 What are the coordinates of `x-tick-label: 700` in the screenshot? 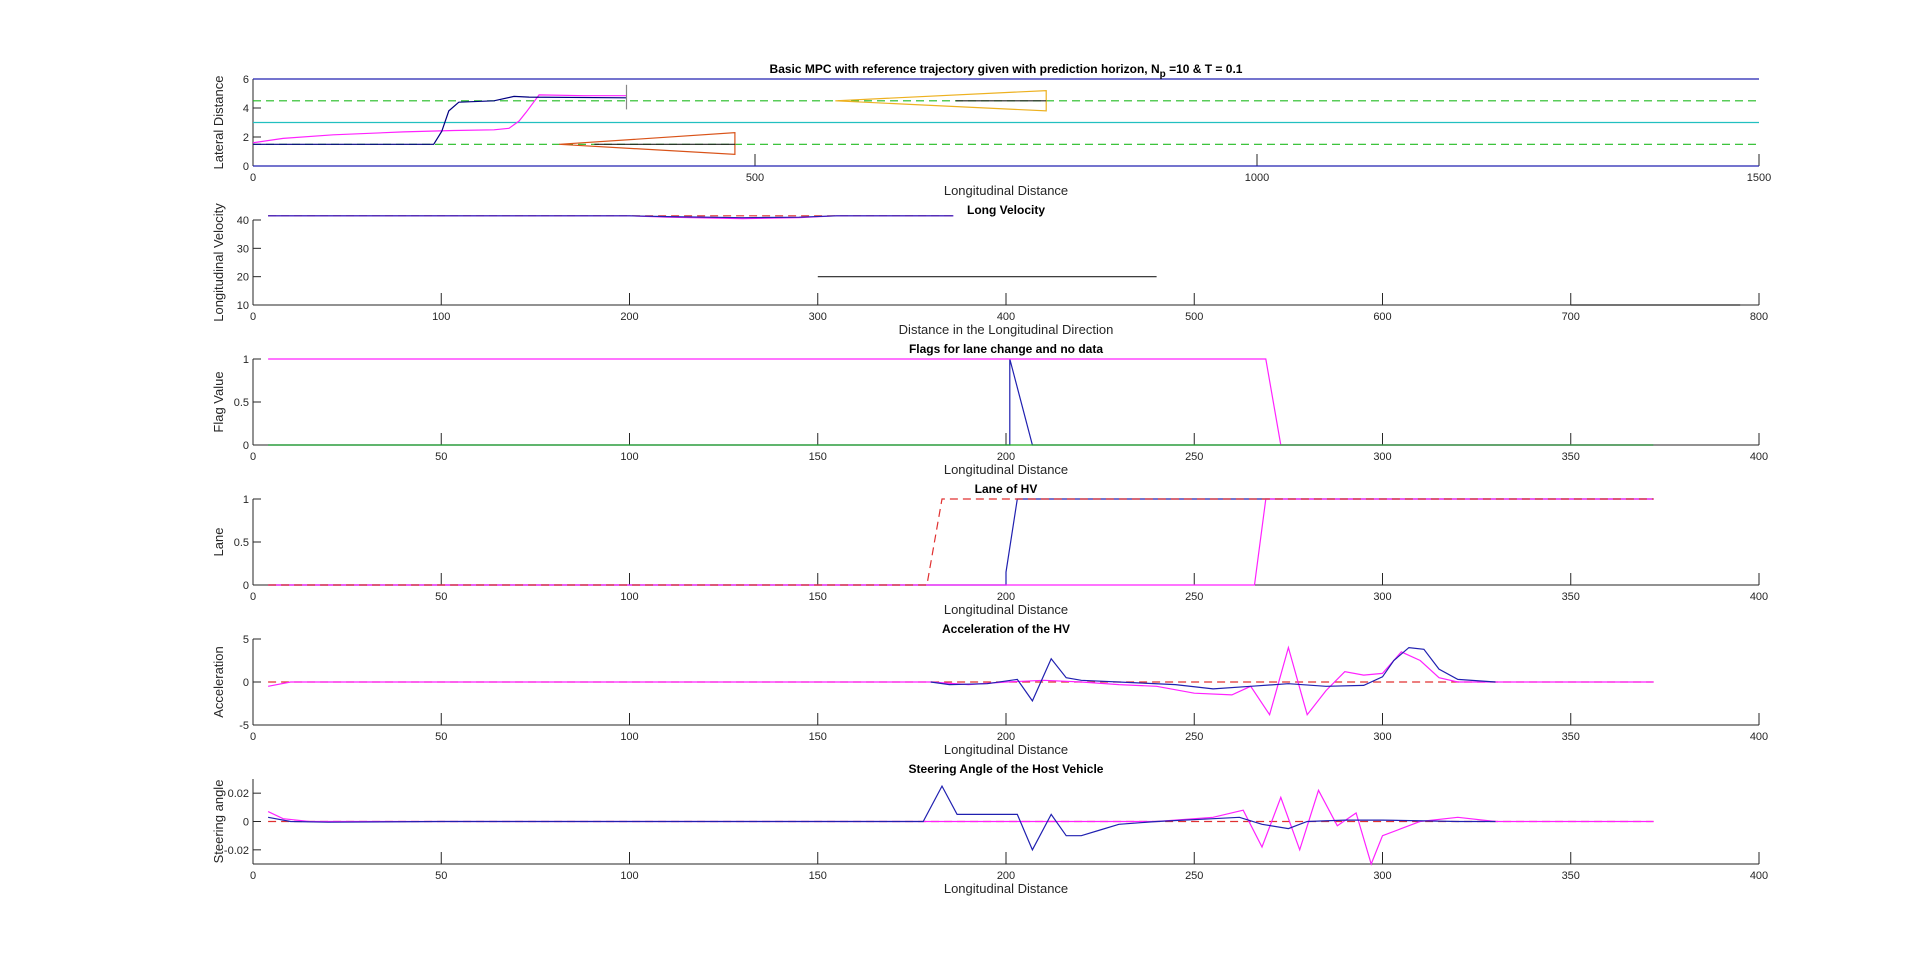 It's located at (1571, 317).